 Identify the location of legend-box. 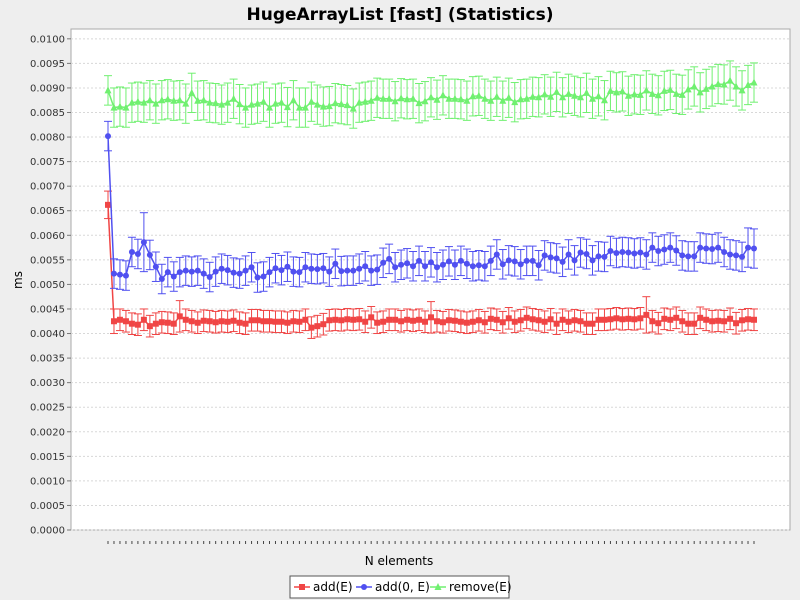
(399, 587).